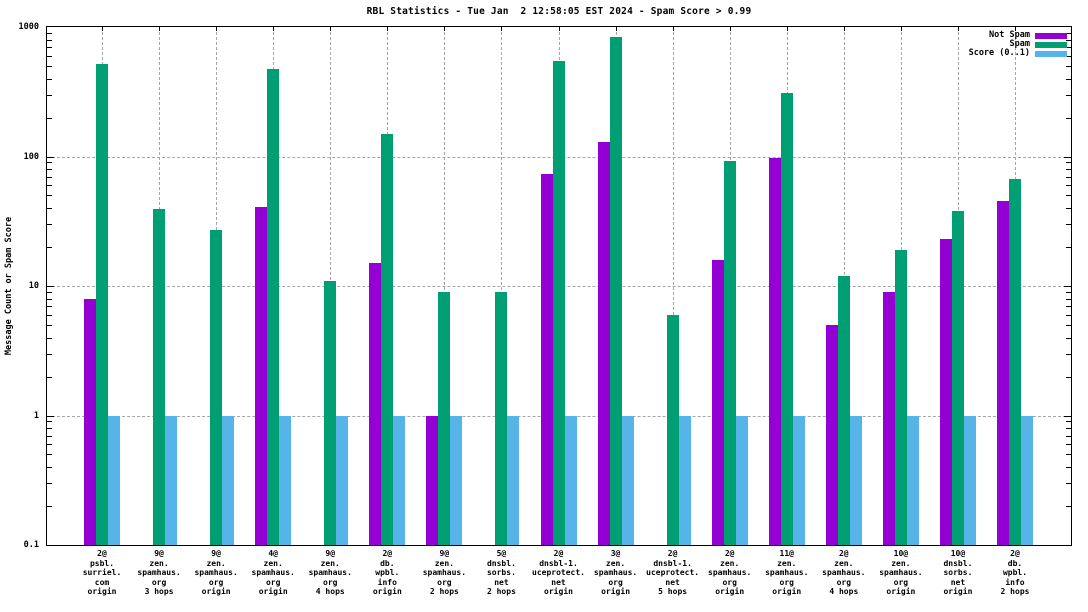 The height and width of the screenshot is (612, 1088). What do you see at coordinates (102, 563) in the screenshot?
I see `x-label-line: psbl.` at bounding box center [102, 563].